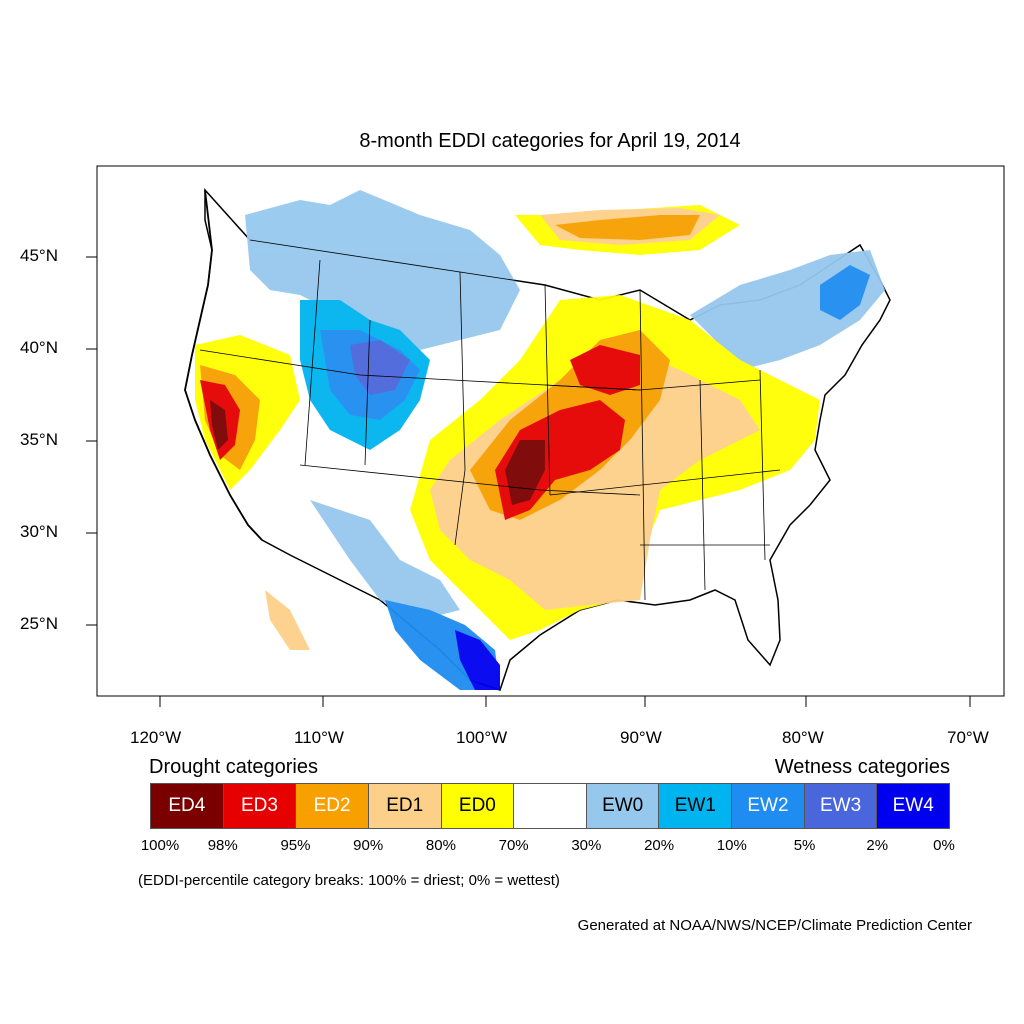 This screenshot has width=1024, height=1024. What do you see at coordinates (478, 806) in the screenshot?
I see `legend-box-ed0: ED0` at bounding box center [478, 806].